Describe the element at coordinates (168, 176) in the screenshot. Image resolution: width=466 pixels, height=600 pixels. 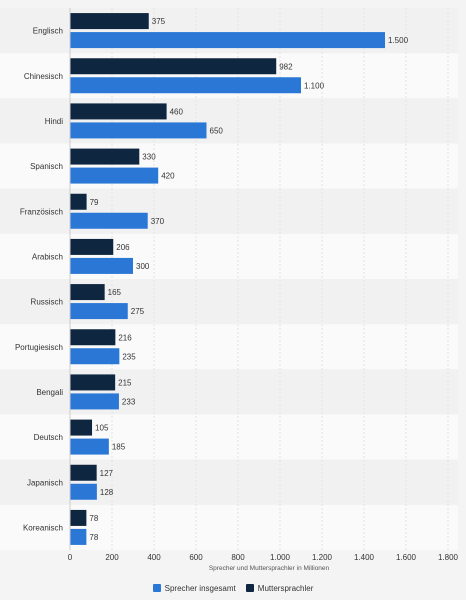
I see `data-label: 420` at that location.